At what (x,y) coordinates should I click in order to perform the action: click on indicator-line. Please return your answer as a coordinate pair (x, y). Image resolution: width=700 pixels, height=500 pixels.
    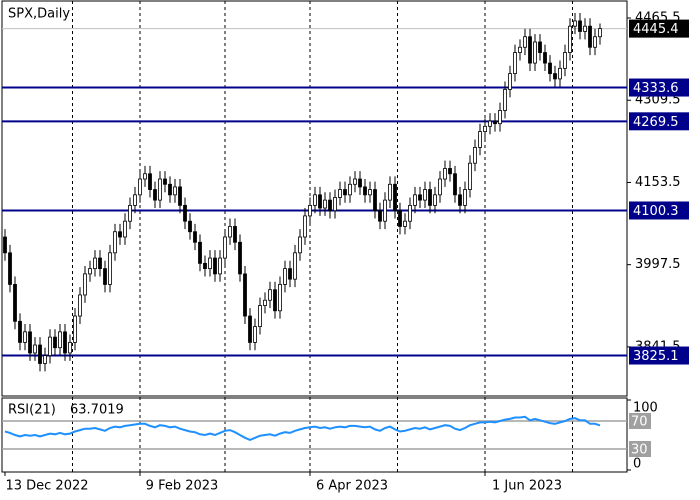
    Looking at the image, I should click on (302, 428).